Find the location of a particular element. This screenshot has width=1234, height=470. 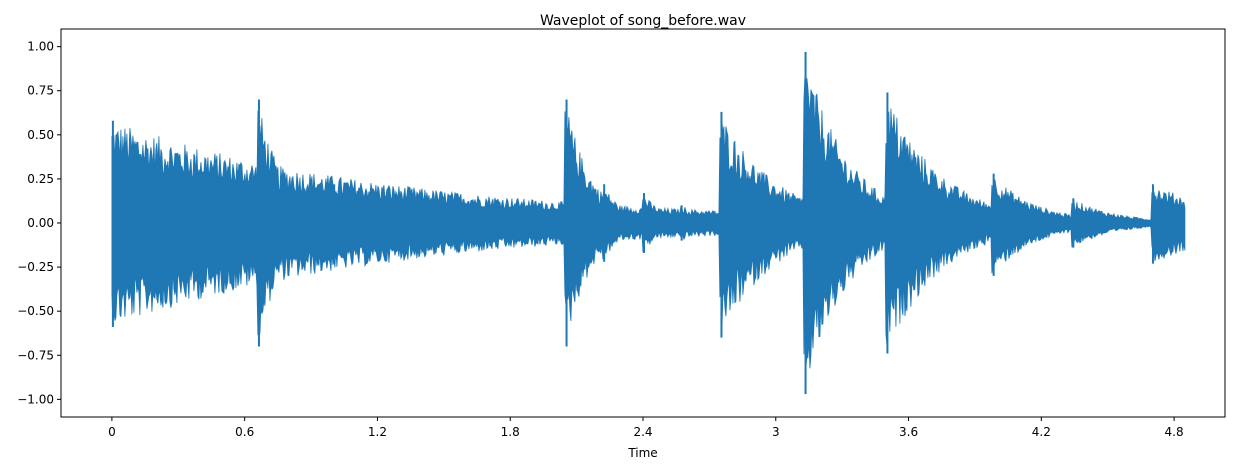

y-tick-label: 0.25 is located at coordinates (40, 179).